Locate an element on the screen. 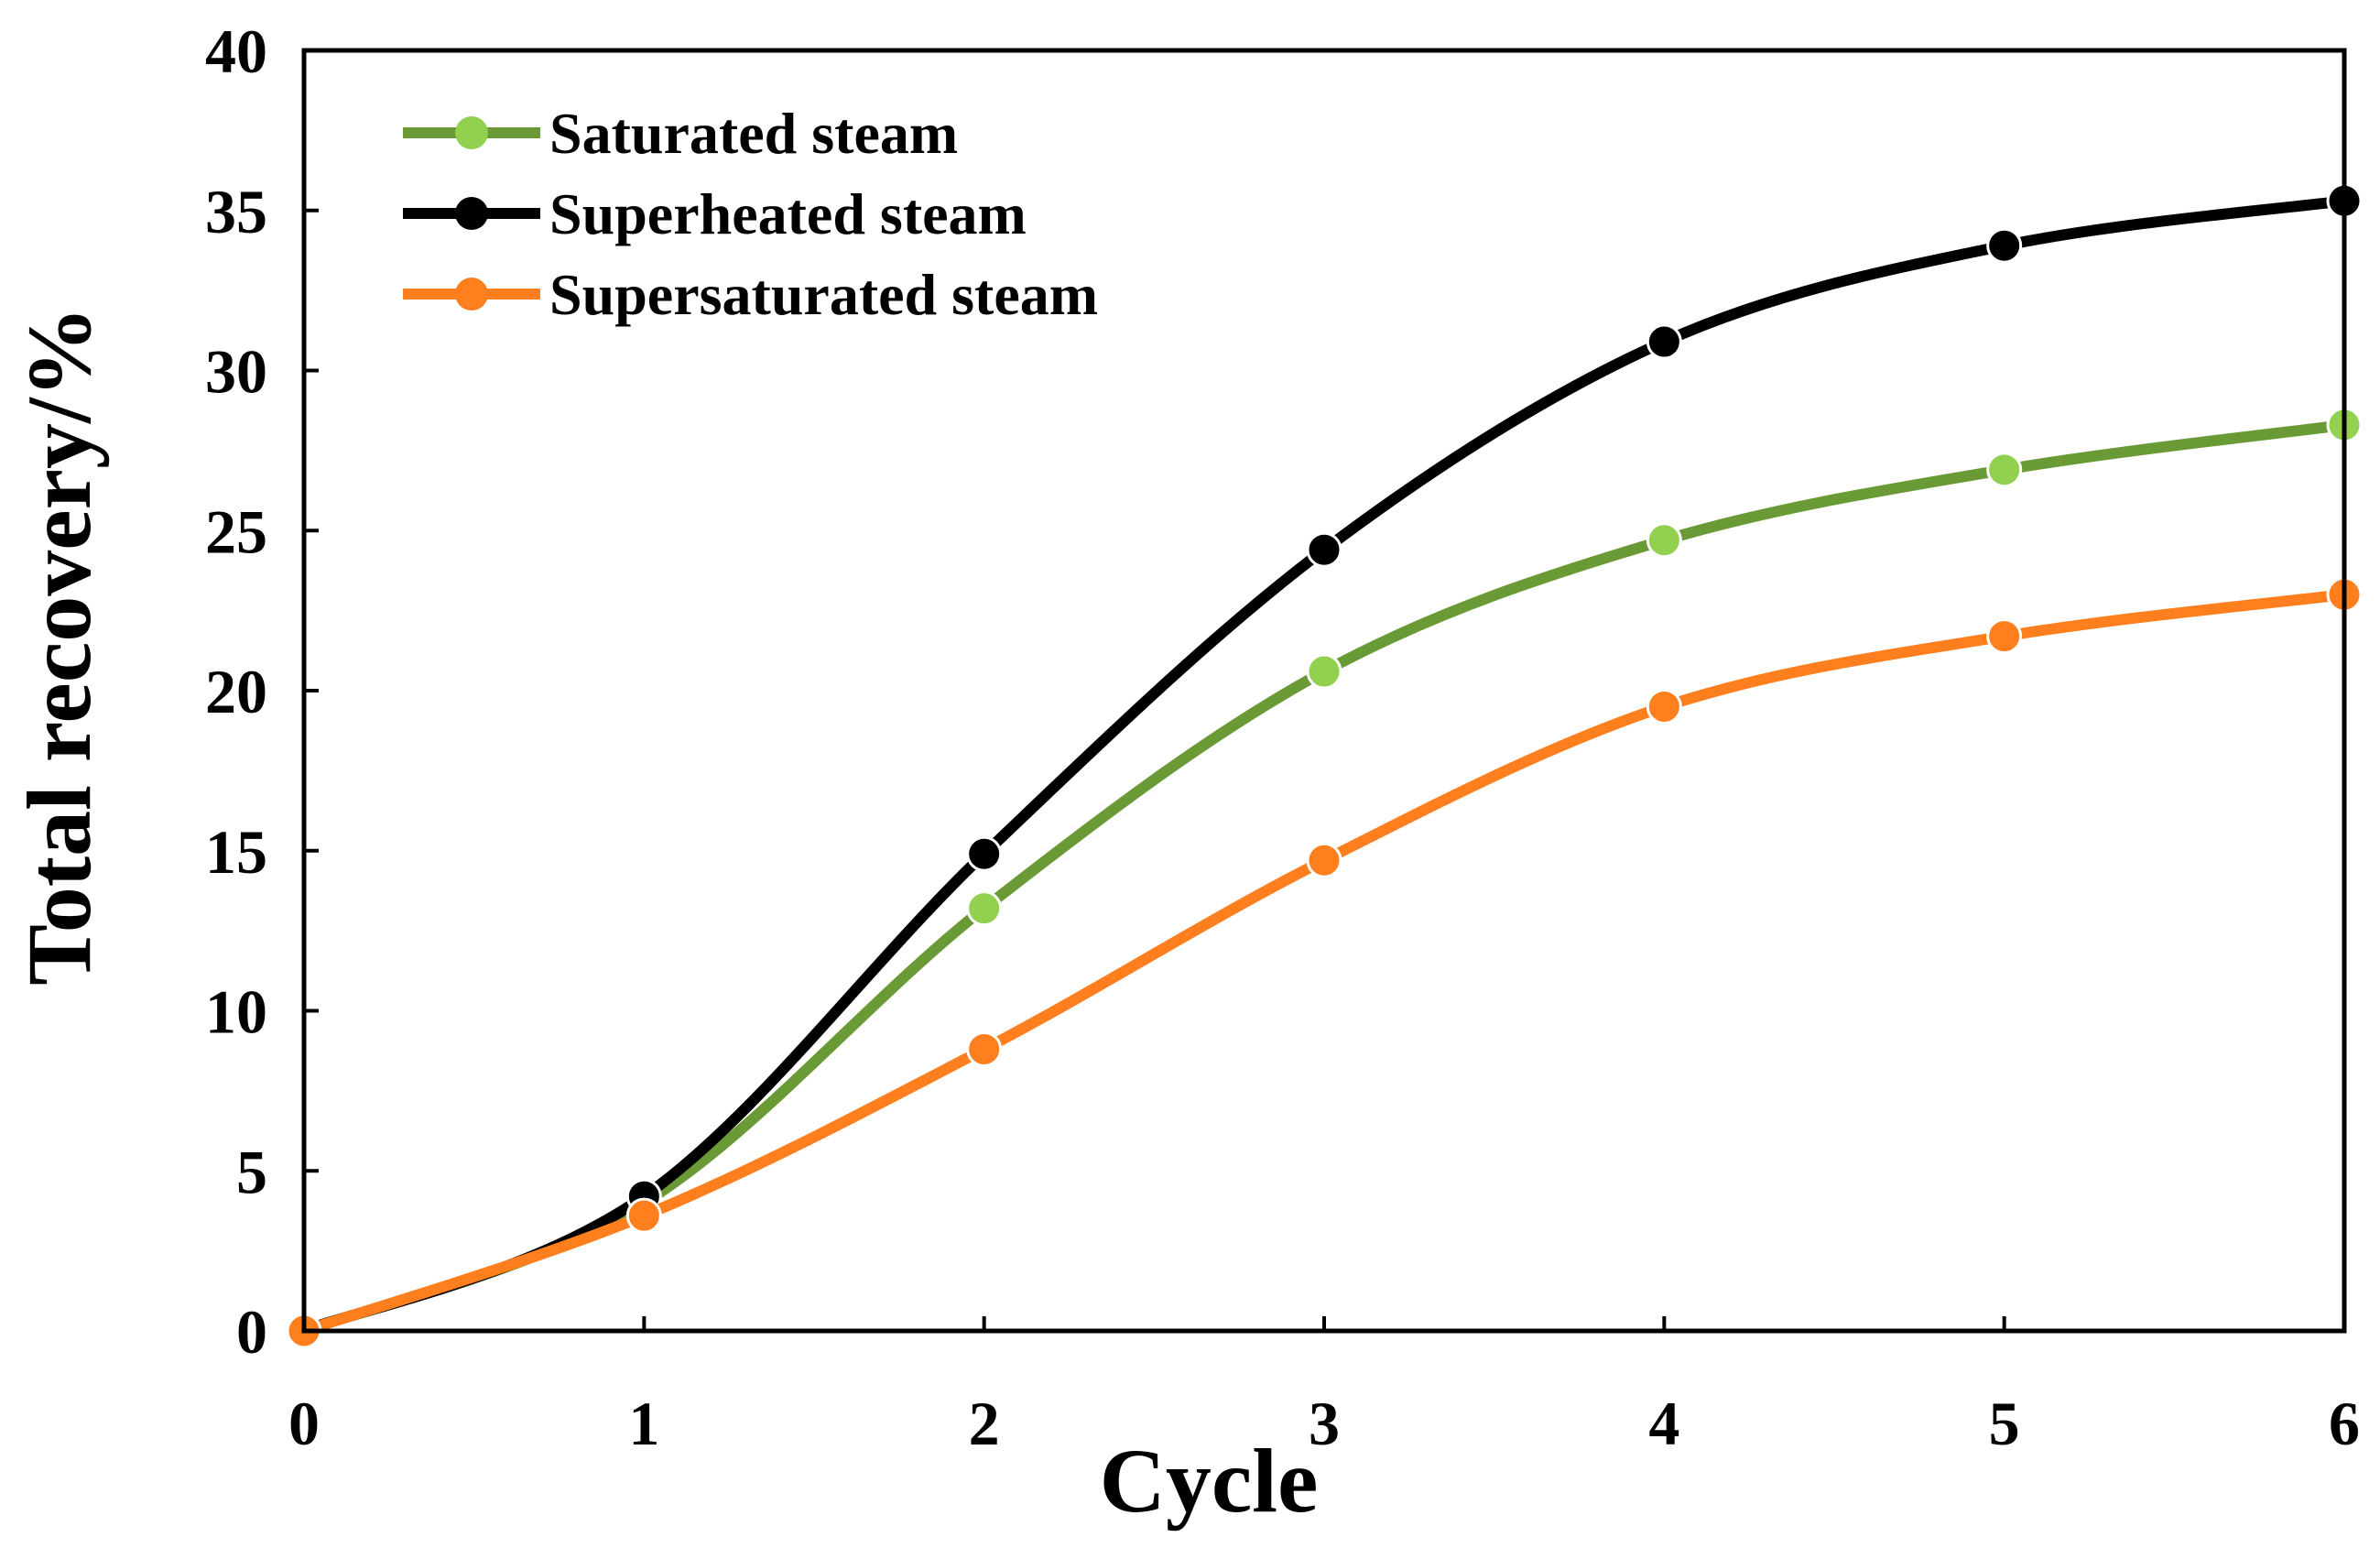 The height and width of the screenshot is (1548, 2380). y-tick-label: 25 is located at coordinates (236, 531).